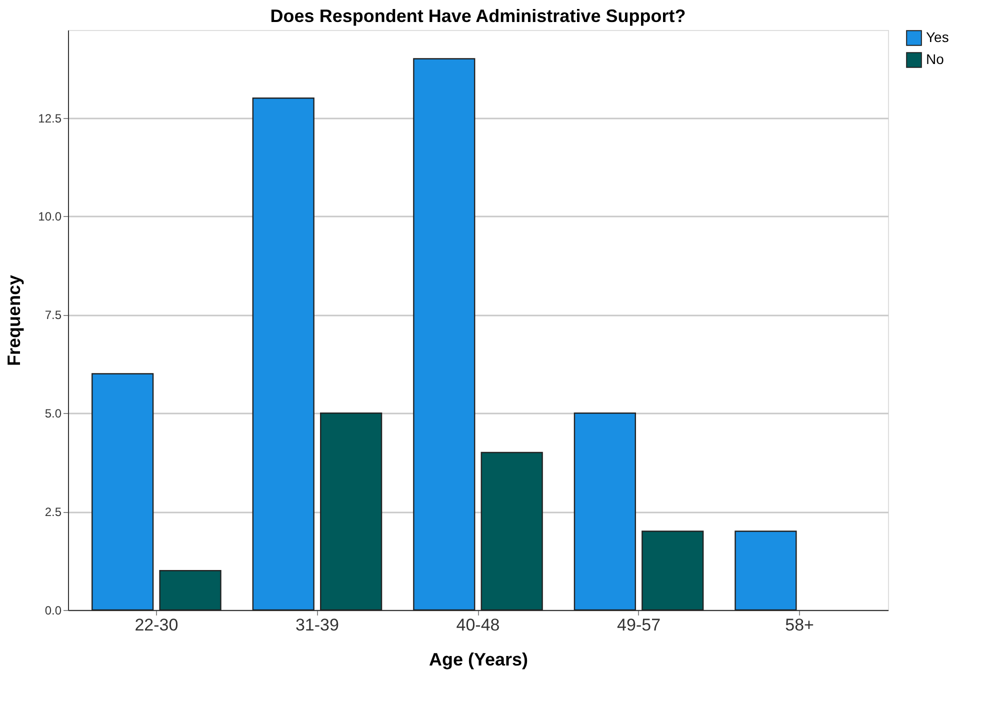 The width and height of the screenshot is (983, 707). I want to click on y-tick-label: 5.0, so click(53, 413).